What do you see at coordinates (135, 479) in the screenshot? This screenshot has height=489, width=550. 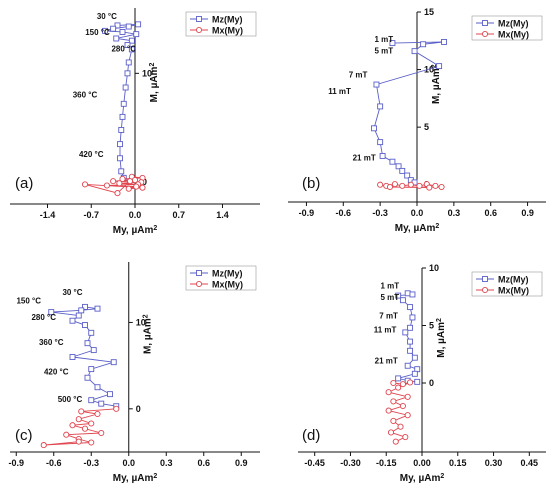 I see `x-axis-title: My, µAm2` at bounding box center [135, 479].